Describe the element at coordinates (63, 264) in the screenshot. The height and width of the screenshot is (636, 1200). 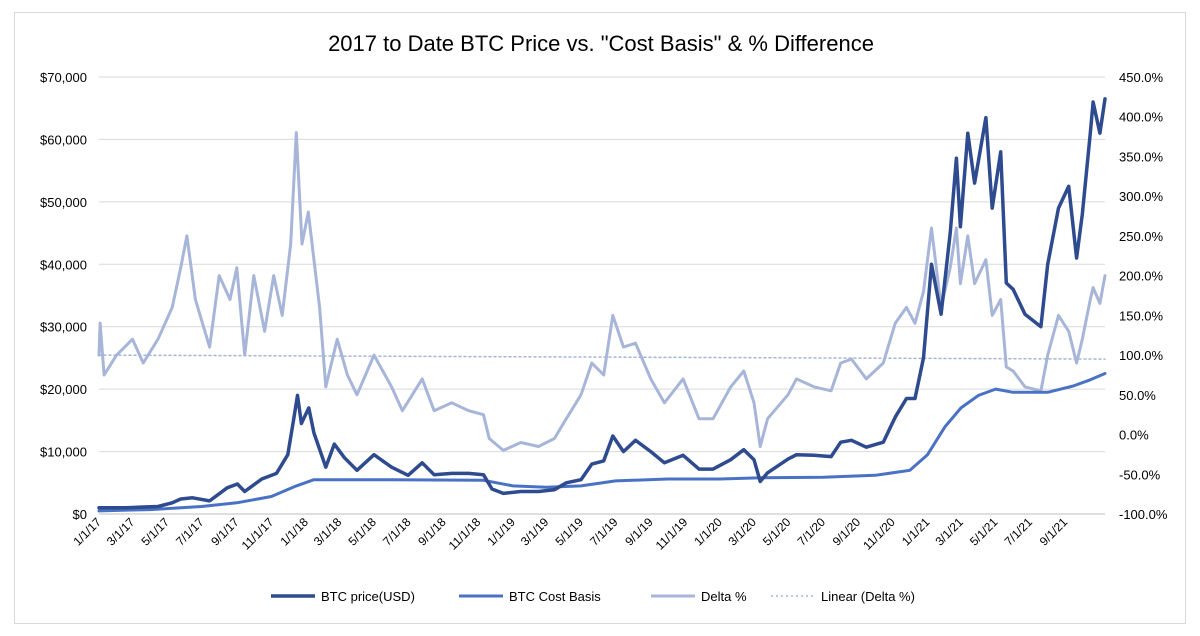
I see `left-y-tick-label: $40,000` at that location.